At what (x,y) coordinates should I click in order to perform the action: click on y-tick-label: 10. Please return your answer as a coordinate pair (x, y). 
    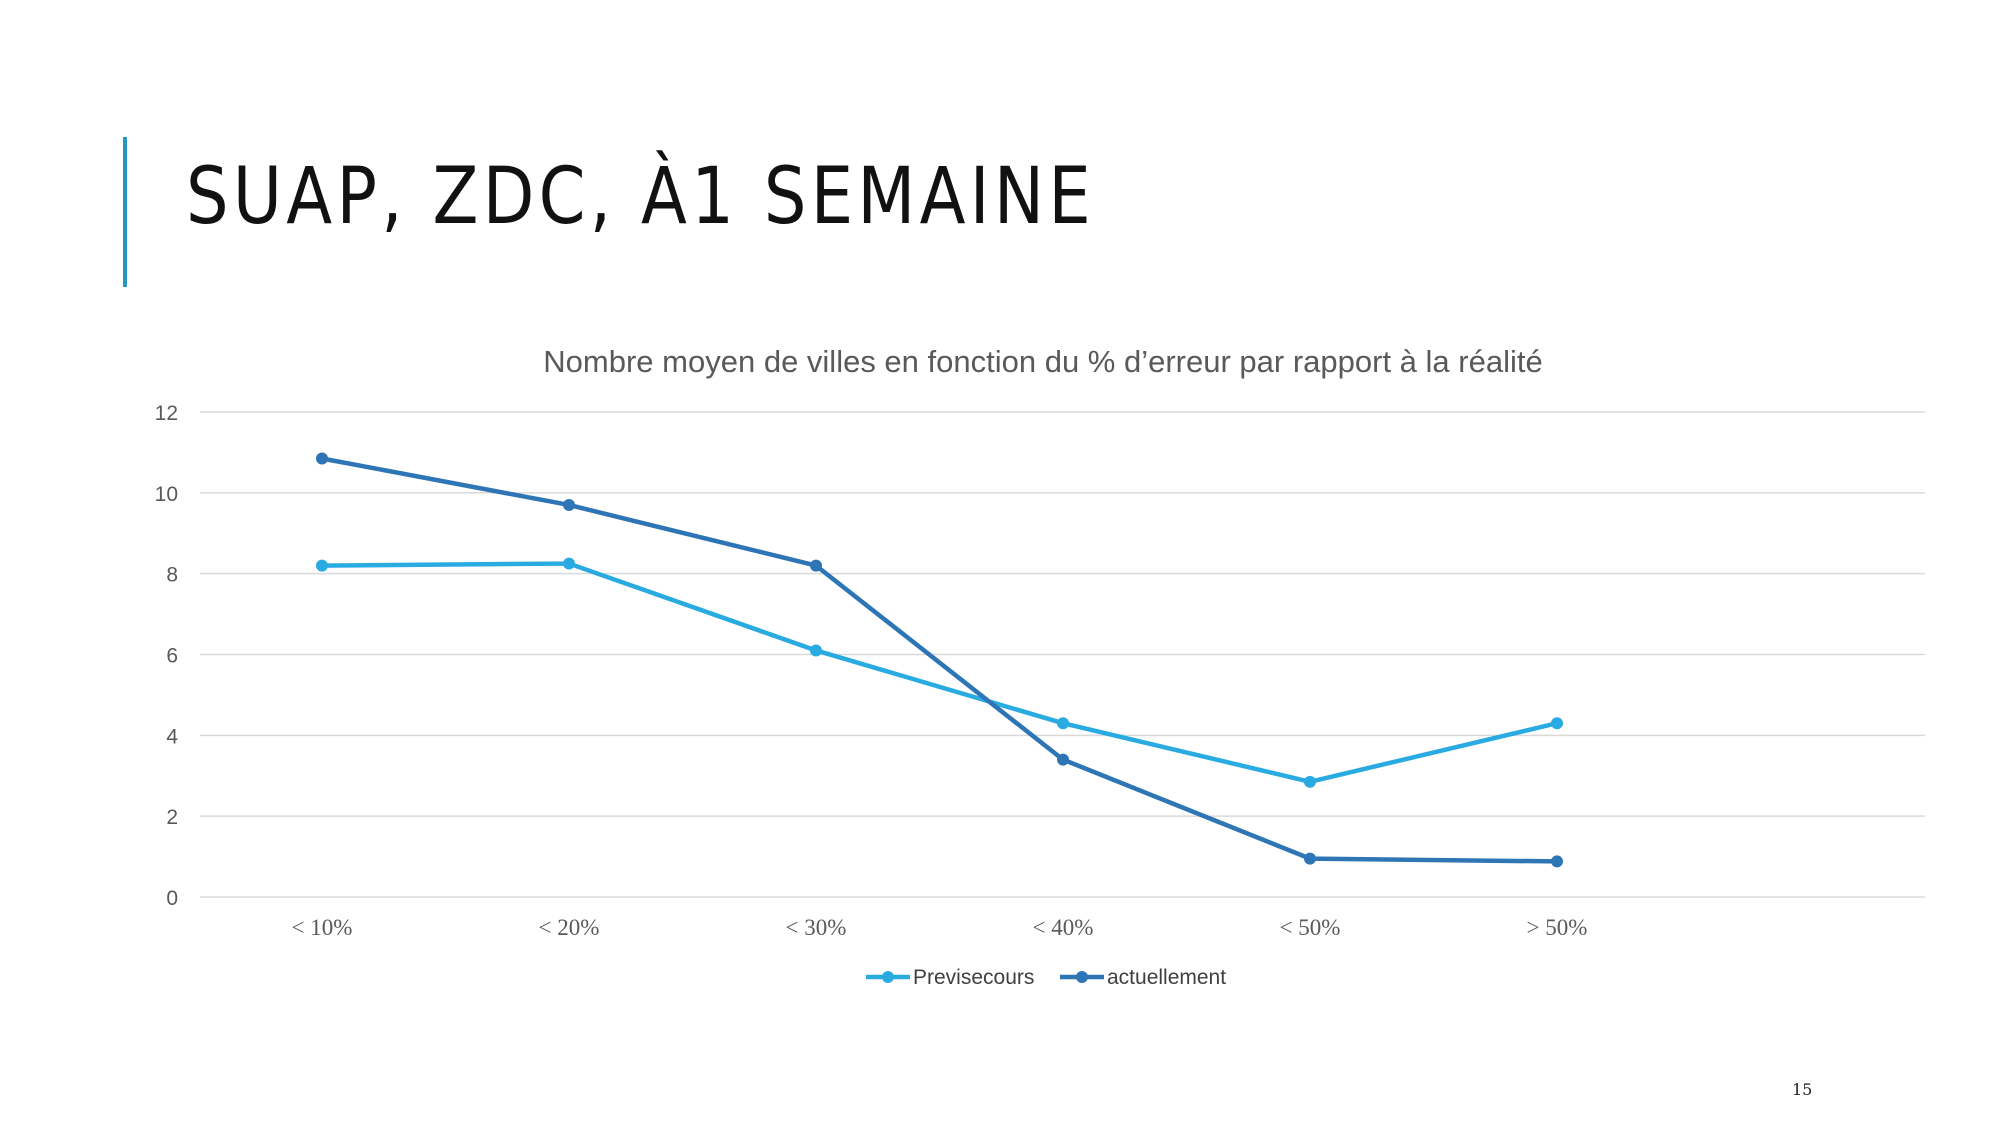
    Looking at the image, I should click on (166, 494).